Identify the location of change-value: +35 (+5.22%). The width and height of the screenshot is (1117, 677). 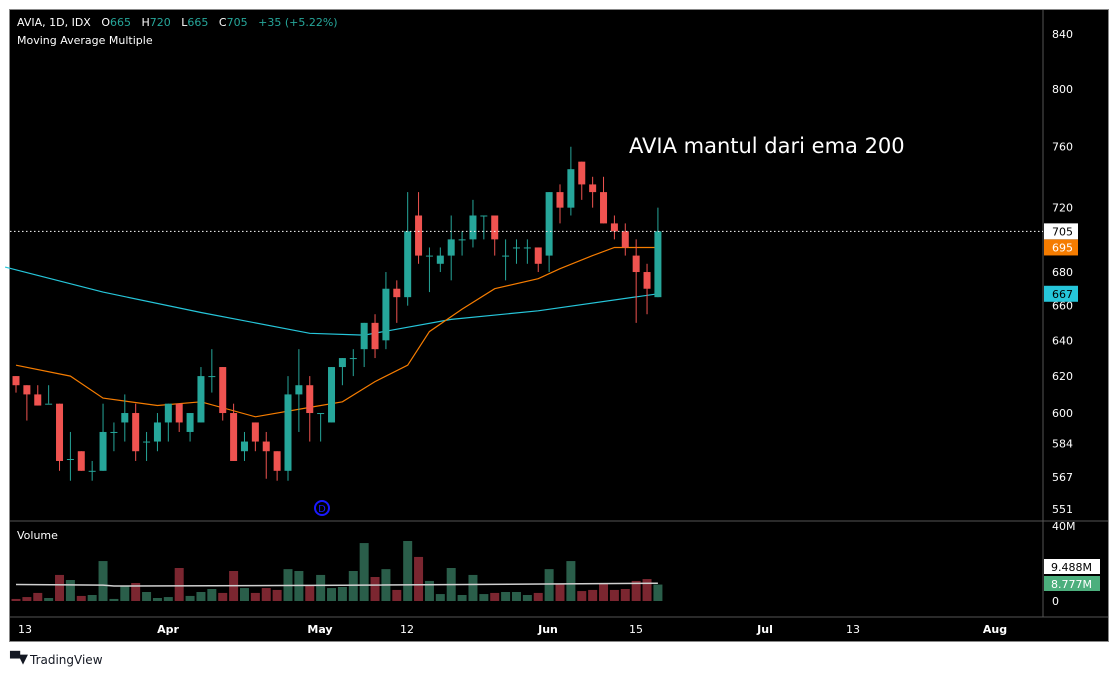
(298, 22).